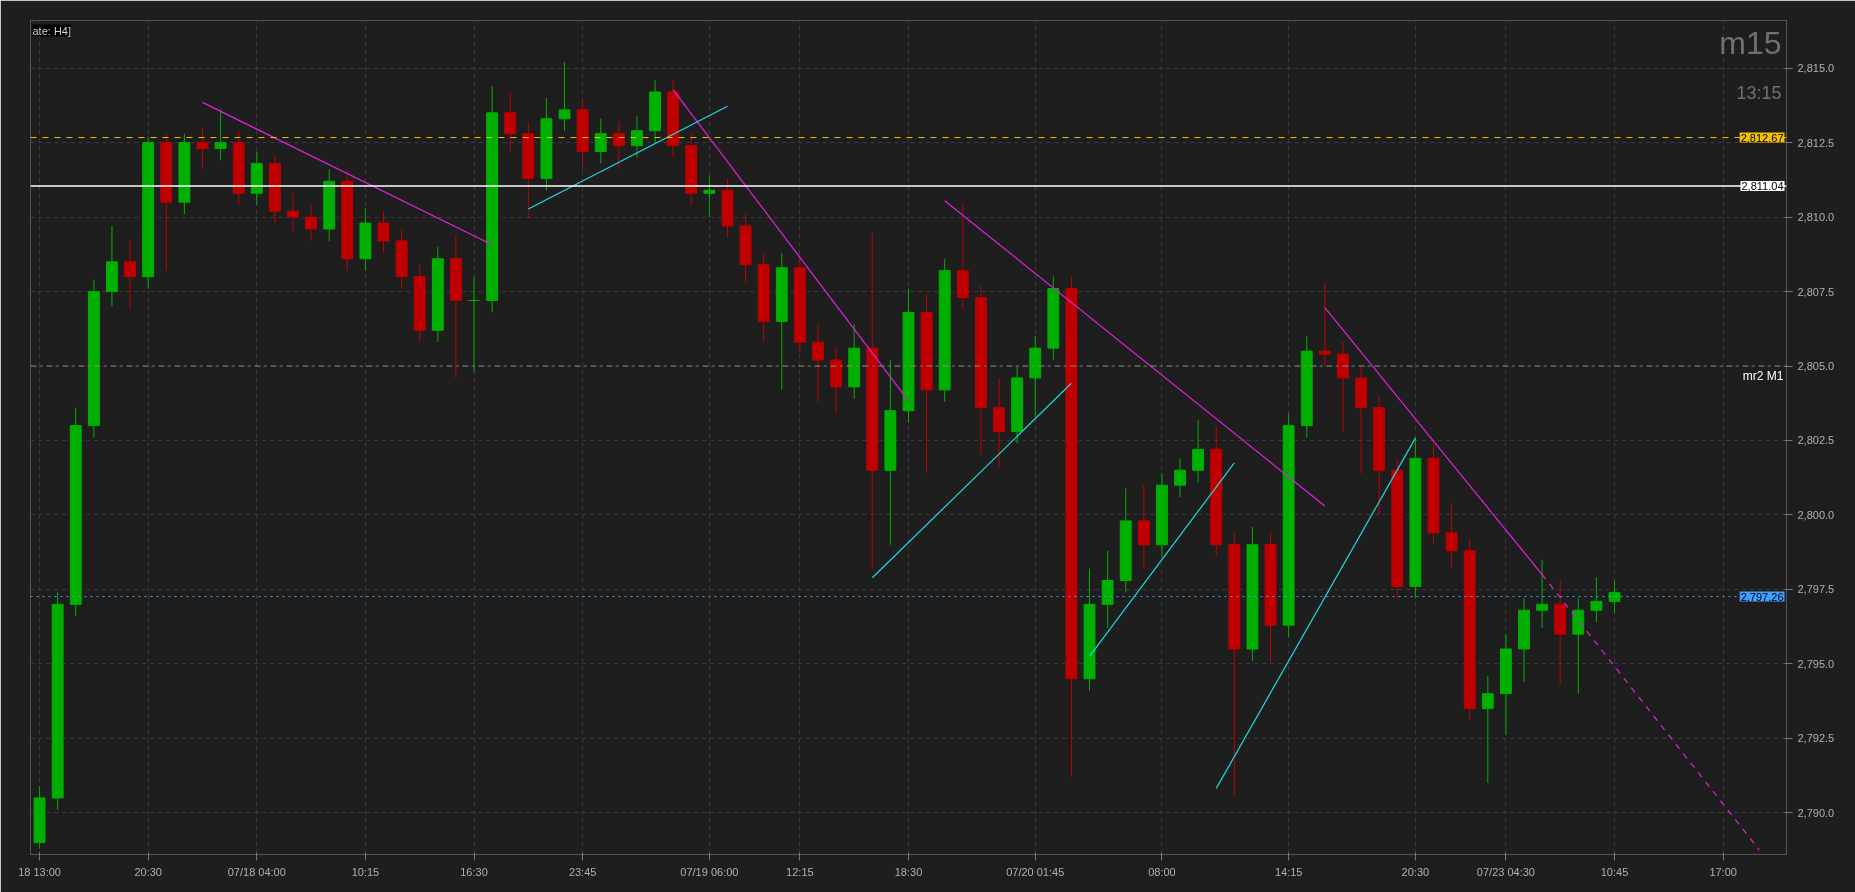 The width and height of the screenshot is (1855, 892). Describe the element at coordinates (1816, 366) in the screenshot. I see `y-tick-label: 2,805.0` at that location.